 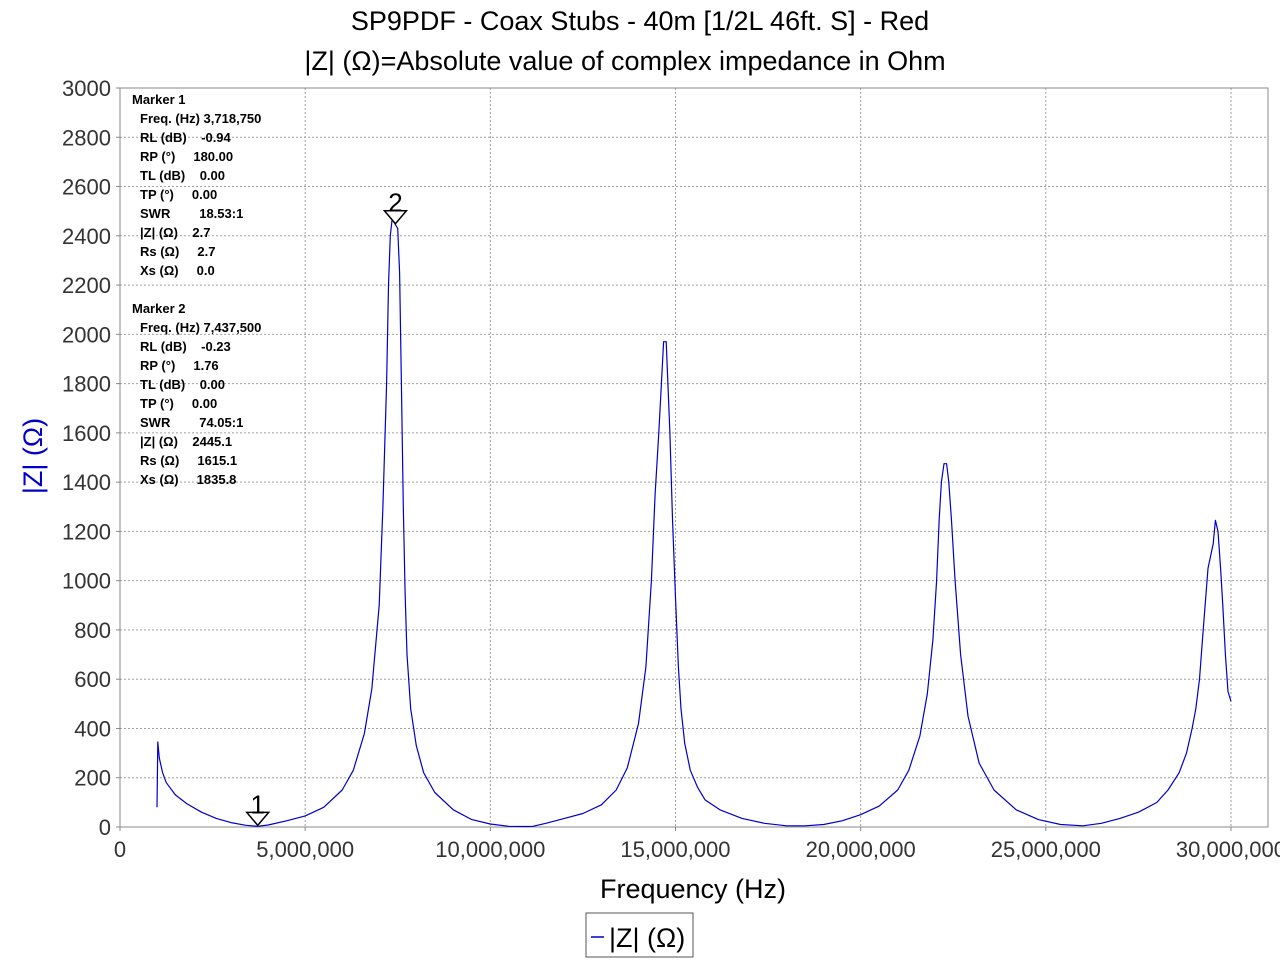 I want to click on marker-1-row: Rs (Ω) 2.7, so click(x=177, y=251).